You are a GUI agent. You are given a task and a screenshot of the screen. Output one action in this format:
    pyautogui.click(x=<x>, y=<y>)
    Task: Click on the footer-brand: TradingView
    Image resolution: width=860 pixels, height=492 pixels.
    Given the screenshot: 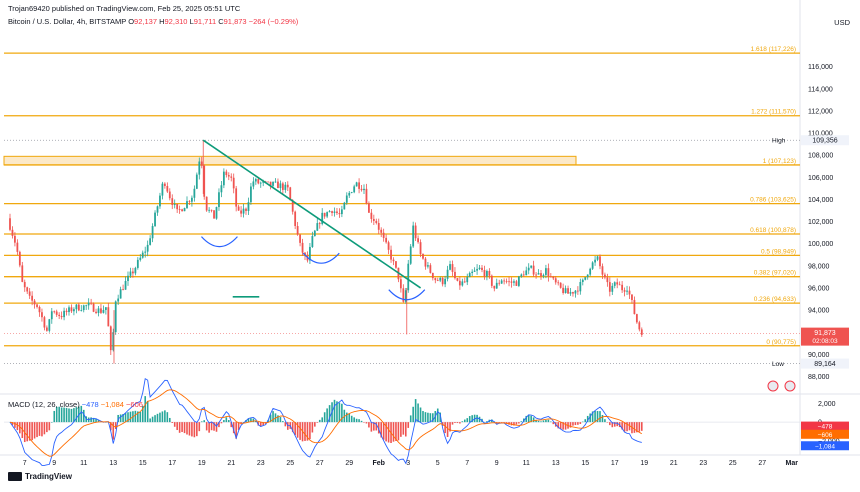 What is the action you would take?
    pyautogui.click(x=40, y=476)
    